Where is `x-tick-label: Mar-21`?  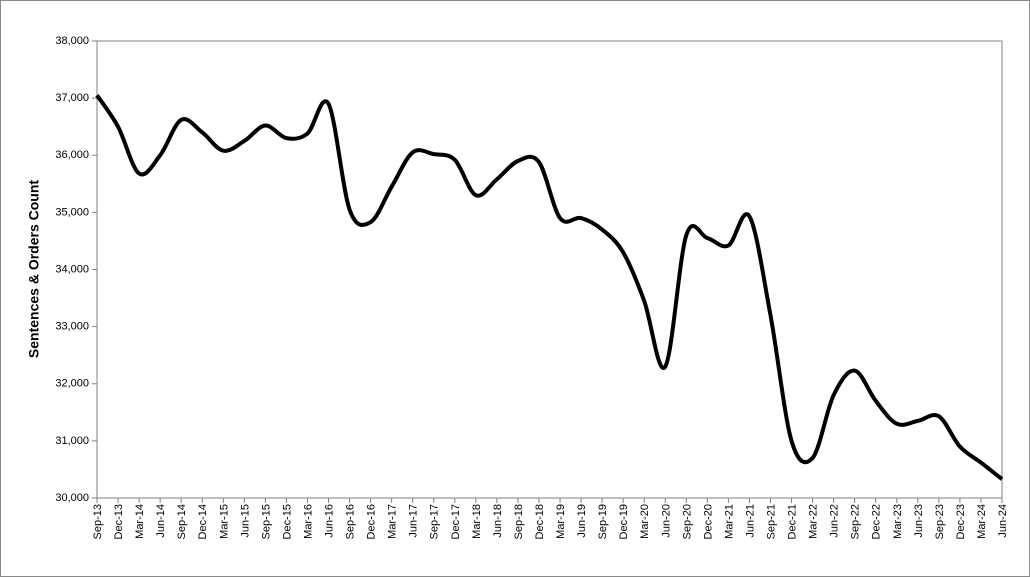 x-tick-label: Mar-21 is located at coordinates (729, 521).